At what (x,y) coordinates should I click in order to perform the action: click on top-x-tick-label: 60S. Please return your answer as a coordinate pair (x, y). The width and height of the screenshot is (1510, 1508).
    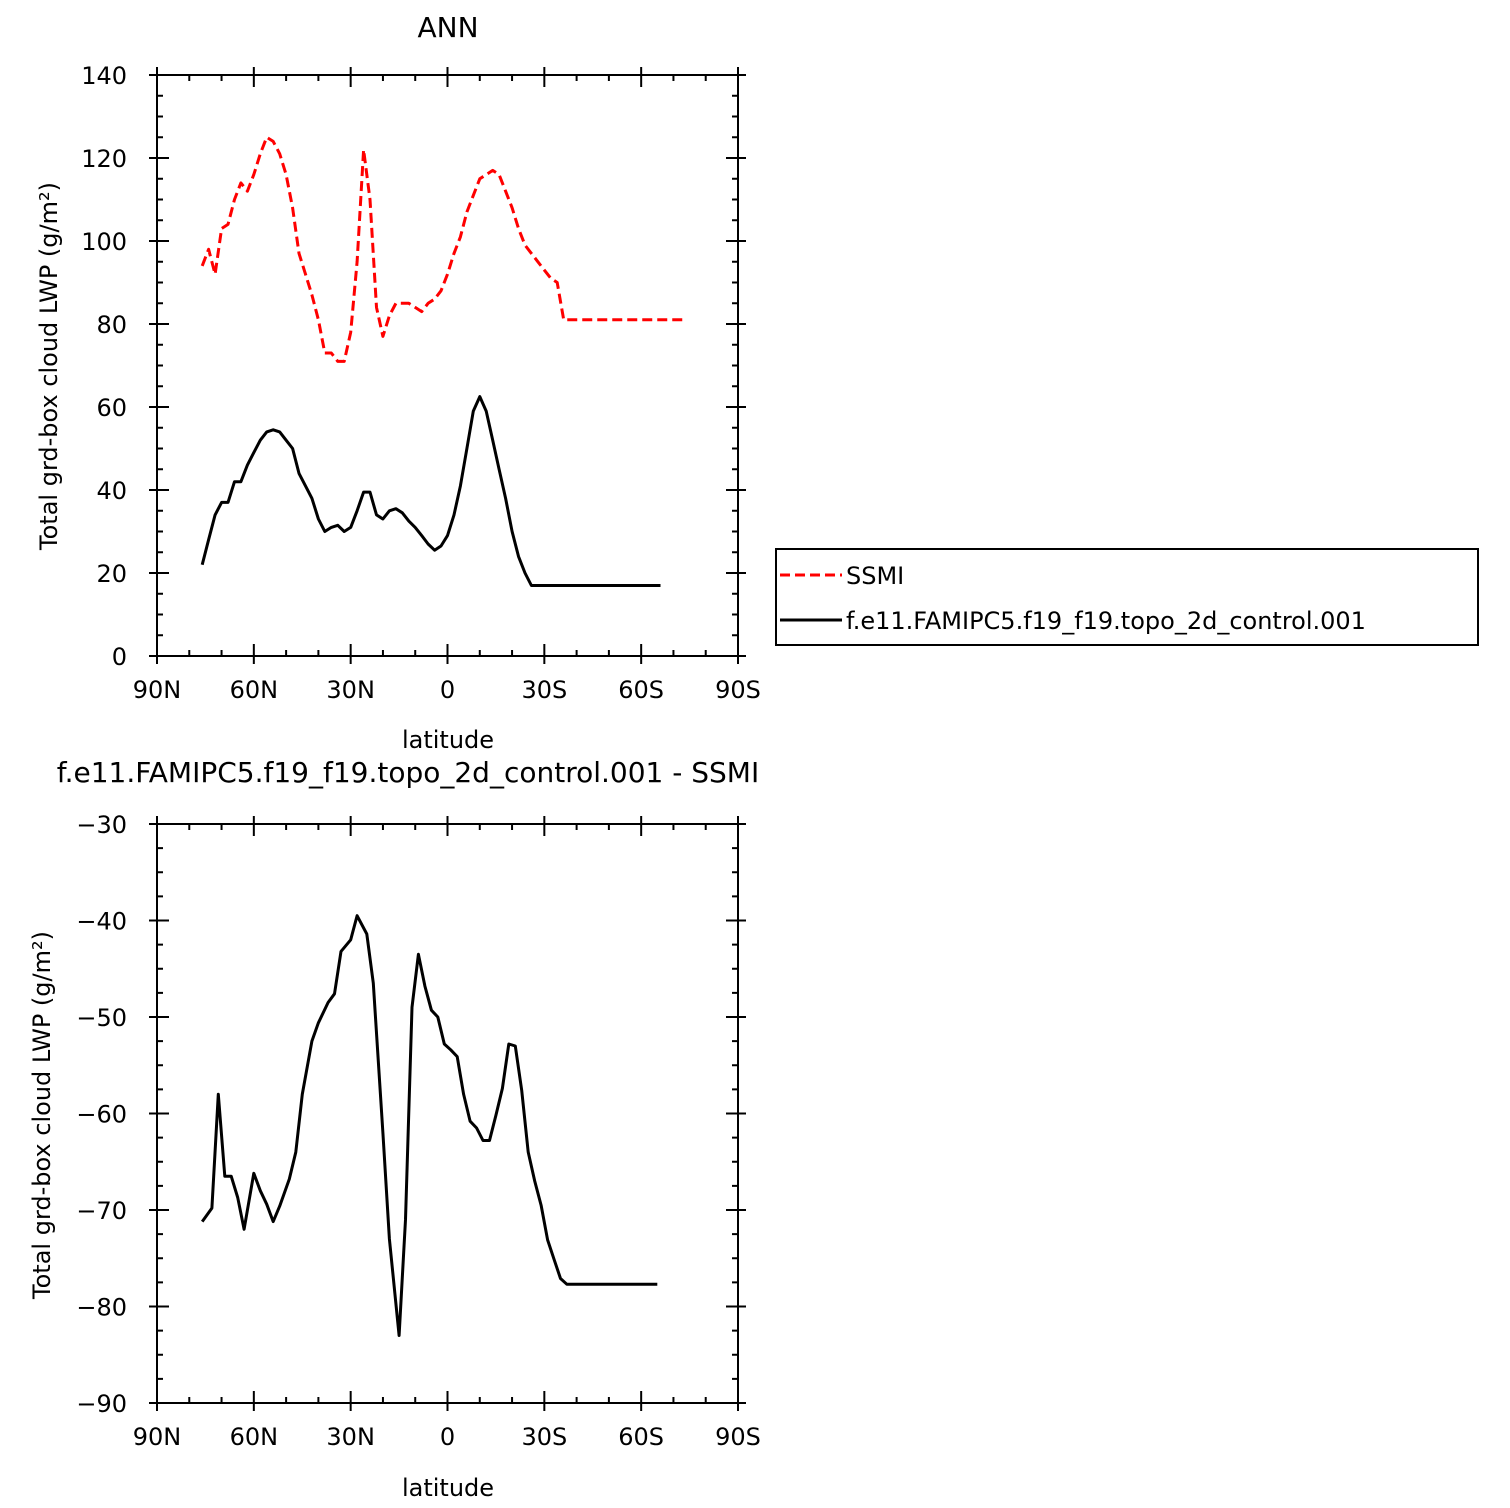
    Looking at the image, I should click on (641, 690).